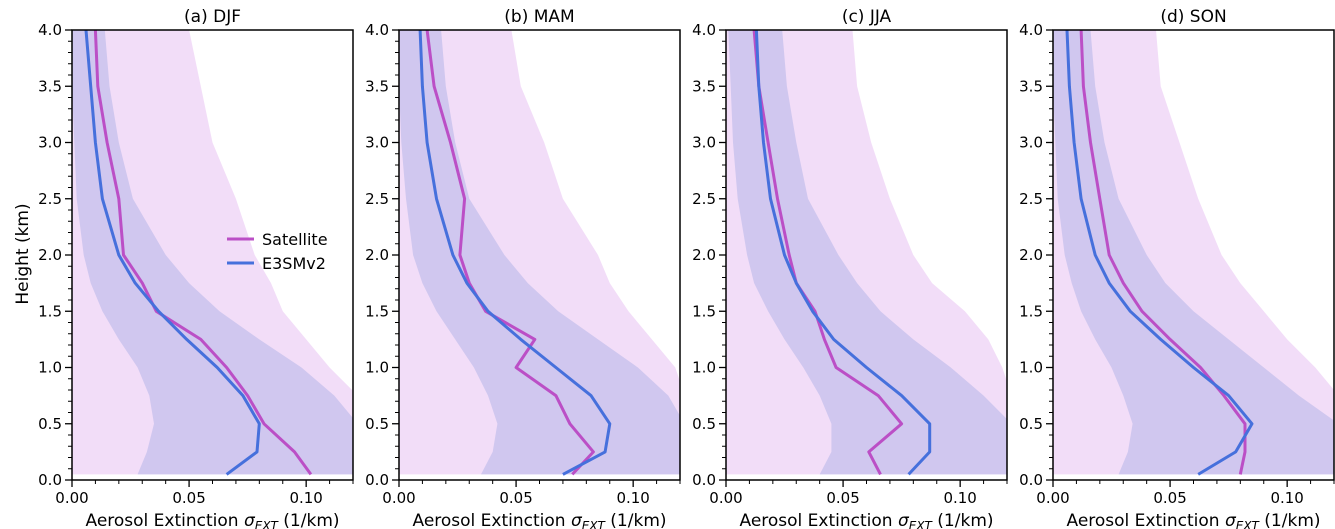 The image size is (1335, 529). I want to click on legend-label-satellite: Satellite, so click(295, 239).